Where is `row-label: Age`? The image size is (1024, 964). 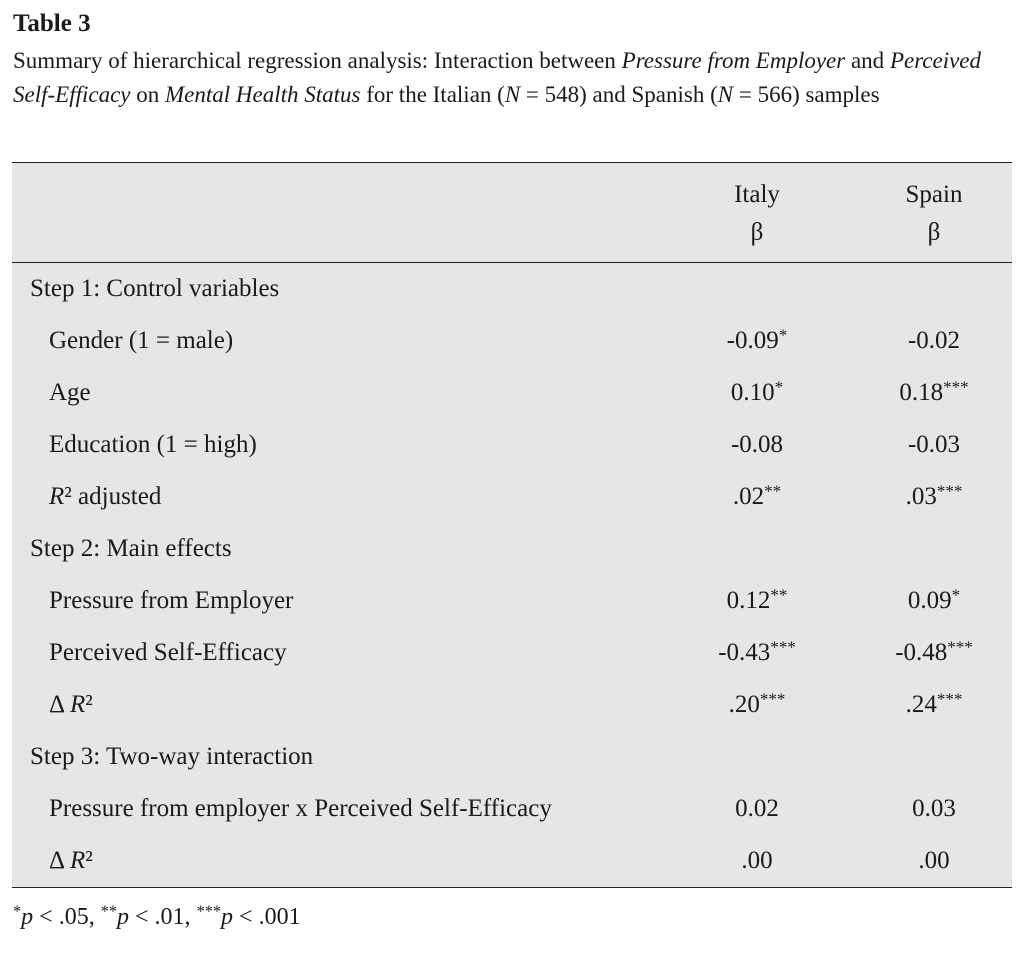
row-label: Age is located at coordinates (335, 393).